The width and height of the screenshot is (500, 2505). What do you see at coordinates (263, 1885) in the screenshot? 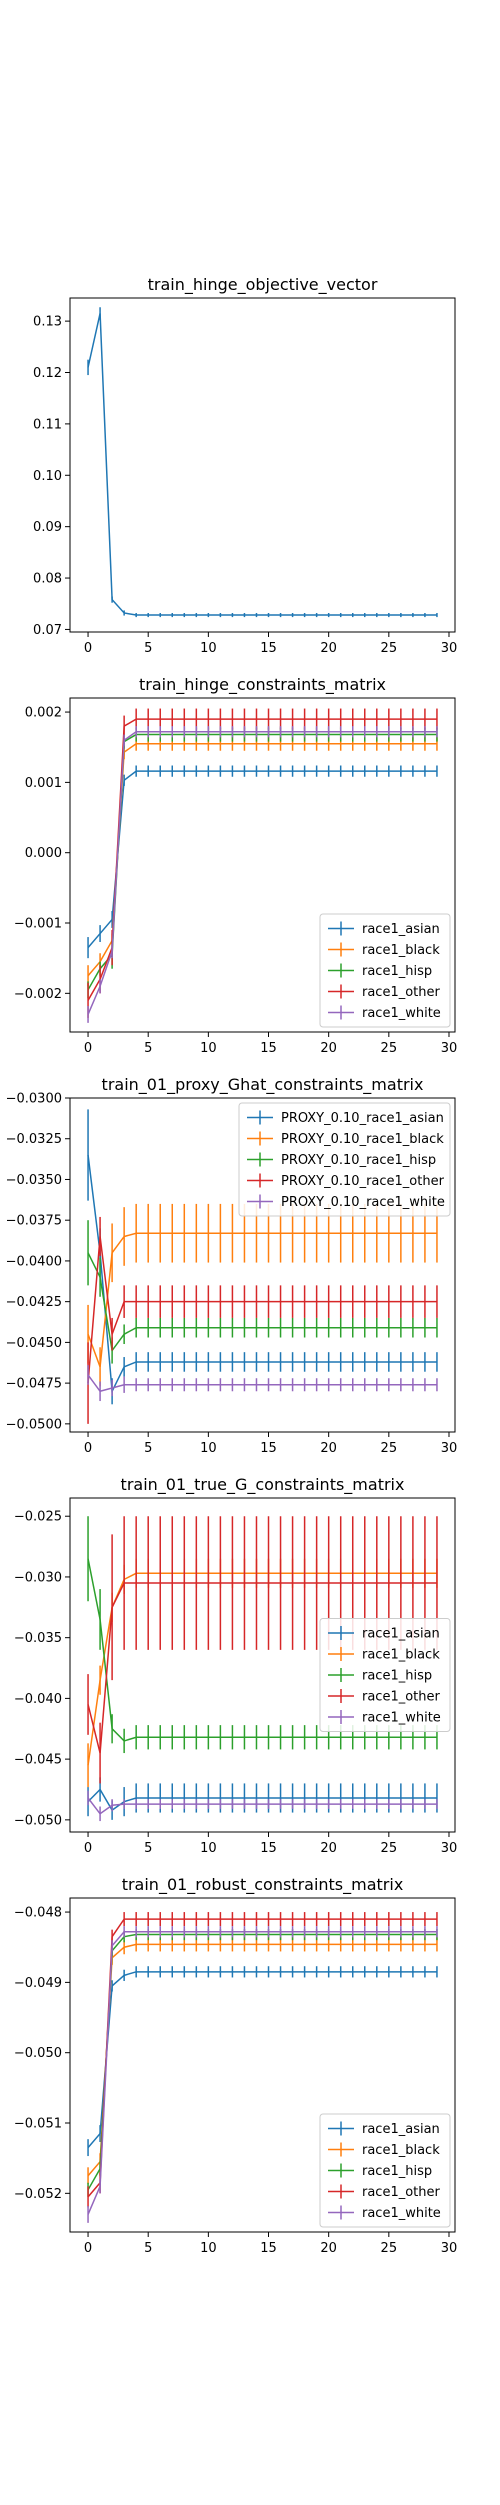
I see `chart-title: train_01_robust_constraints_matrix` at bounding box center [263, 1885].